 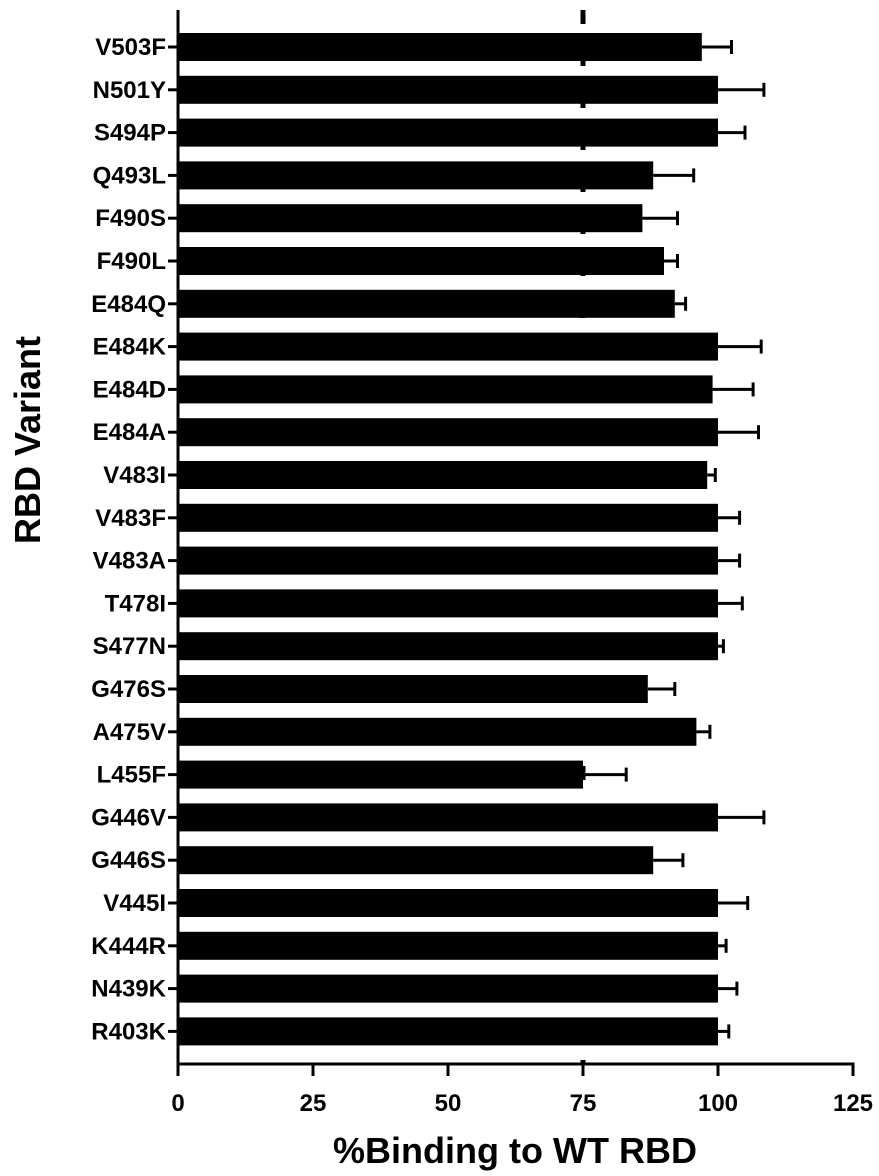 I want to click on y-tick-label-r403k: R403K, so click(x=128, y=1031).